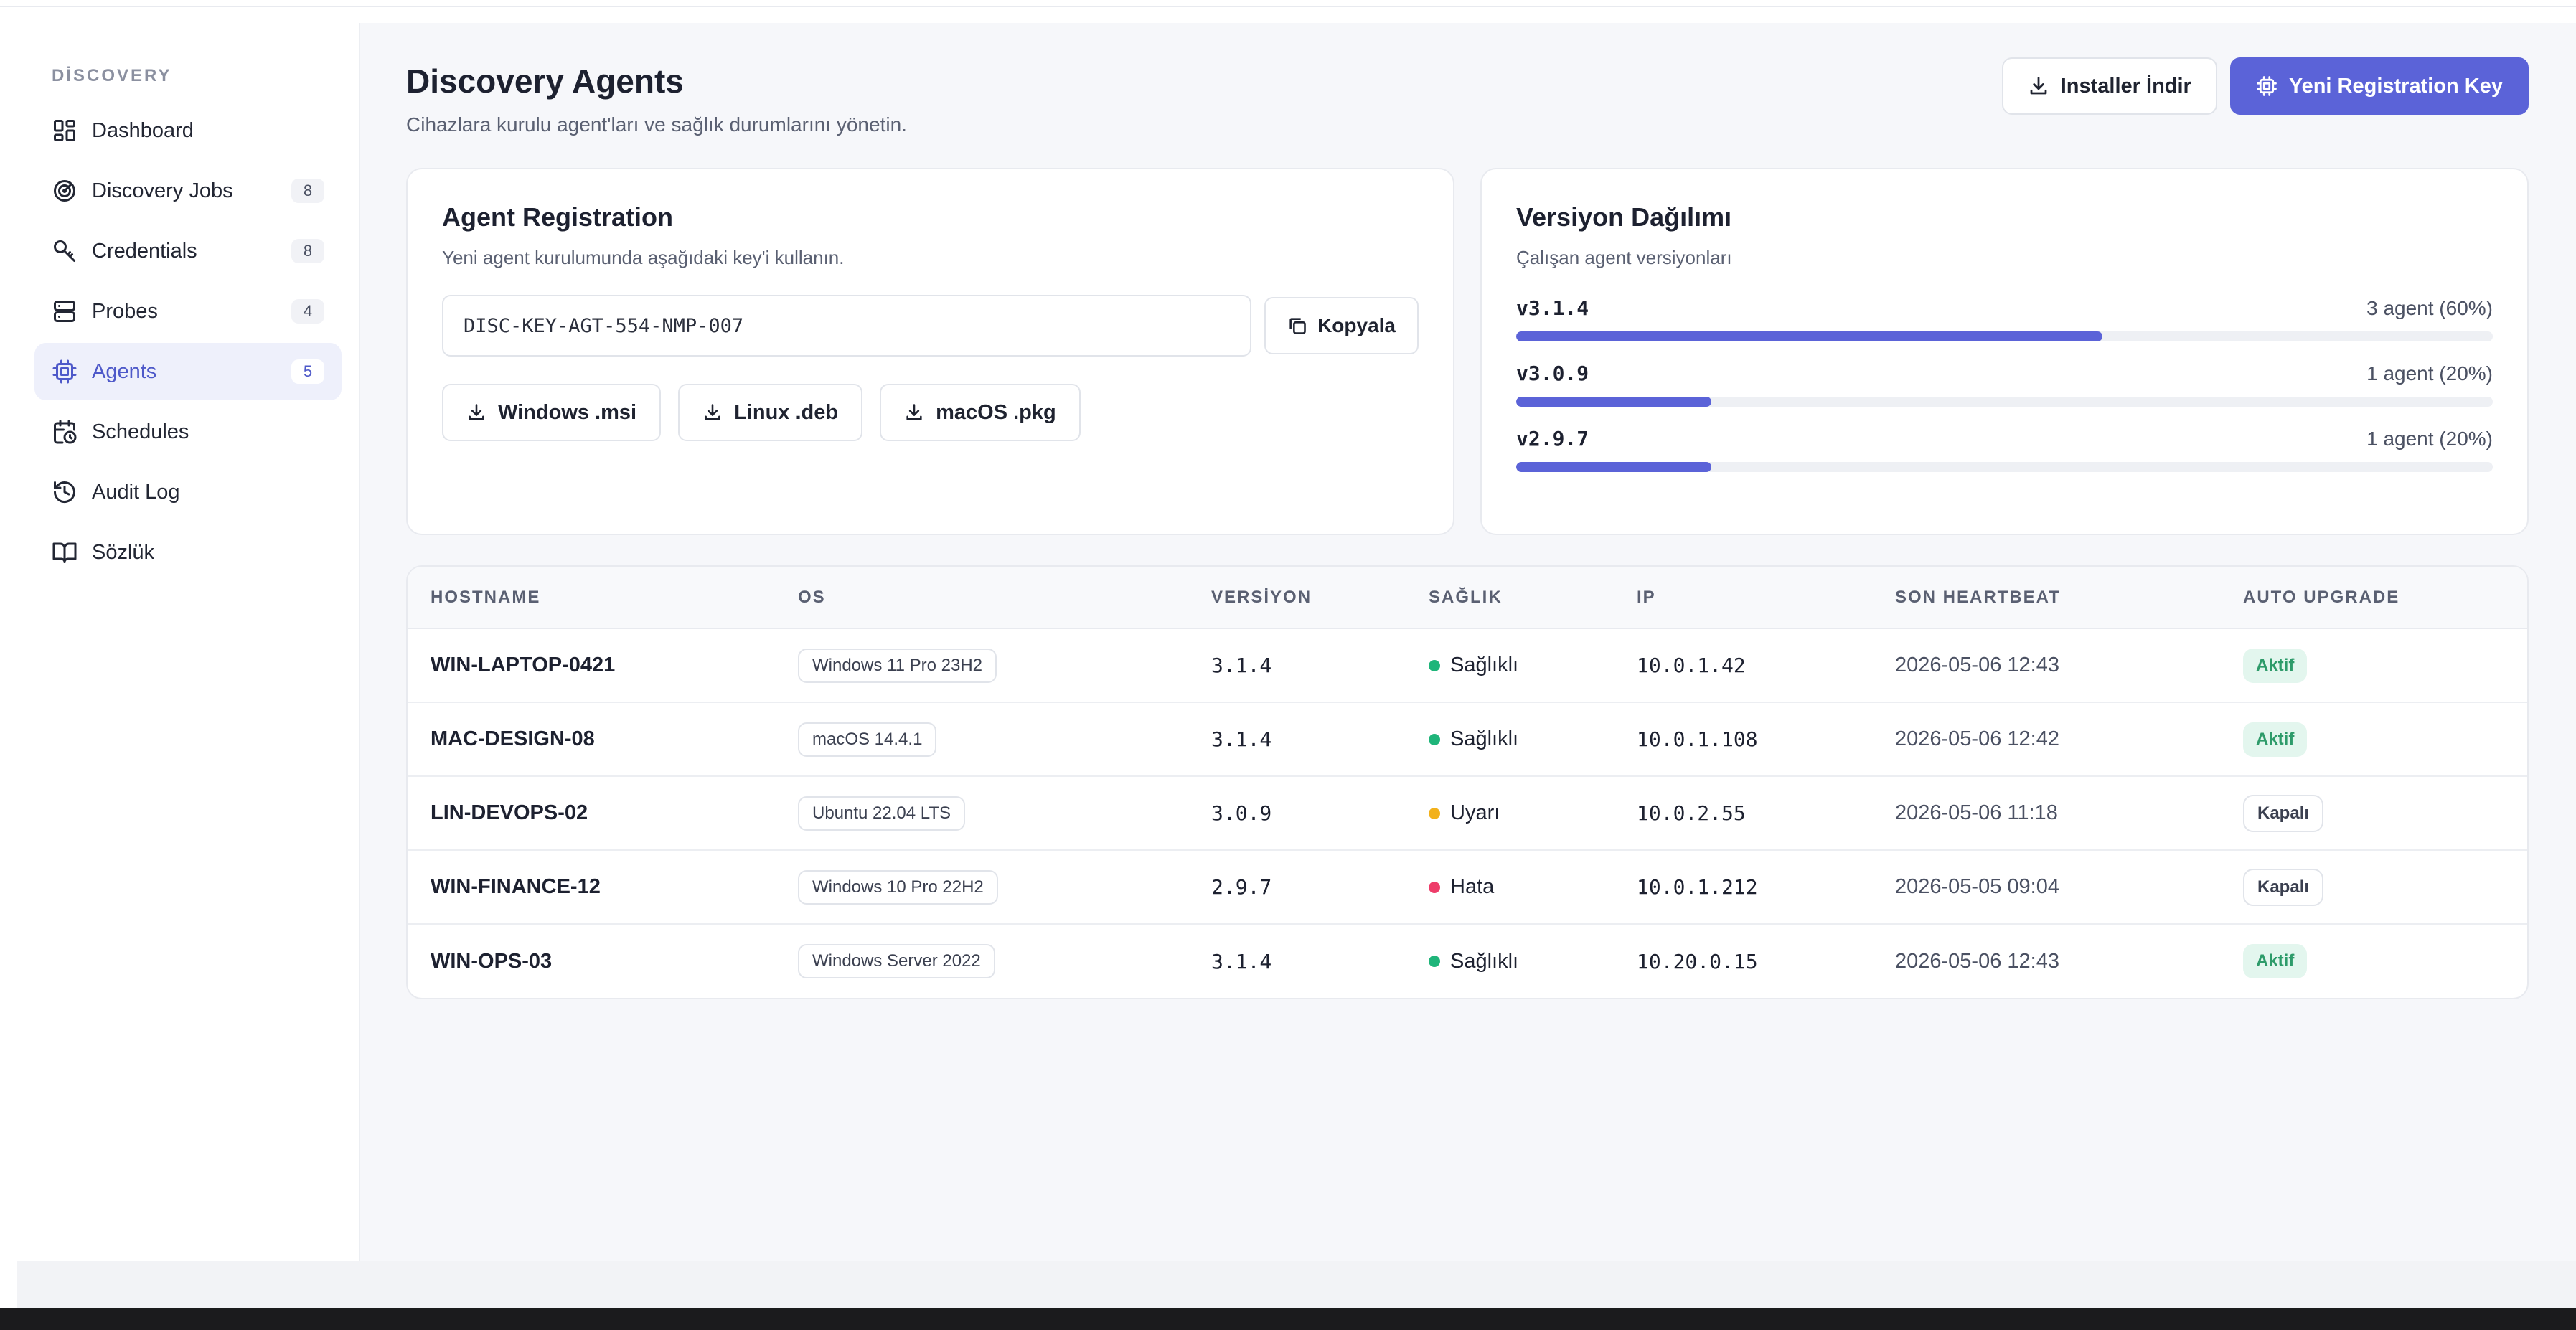 This screenshot has height=1330, width=2576. I want to click on ip-cell: 10.0.1.212, so click(1743, 887).